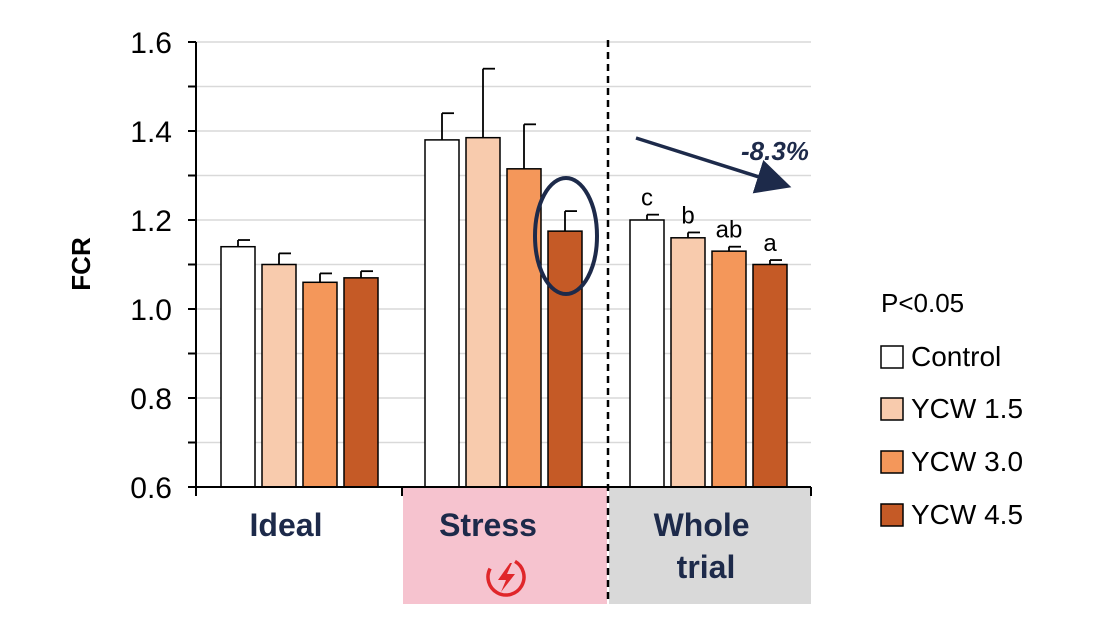 The image size is (1106, 621). What do you see at coordinates (770, 375) in the screenshot?
I see `bar-ycw-4-5-whole-trial` at bounding box center [770, 375].